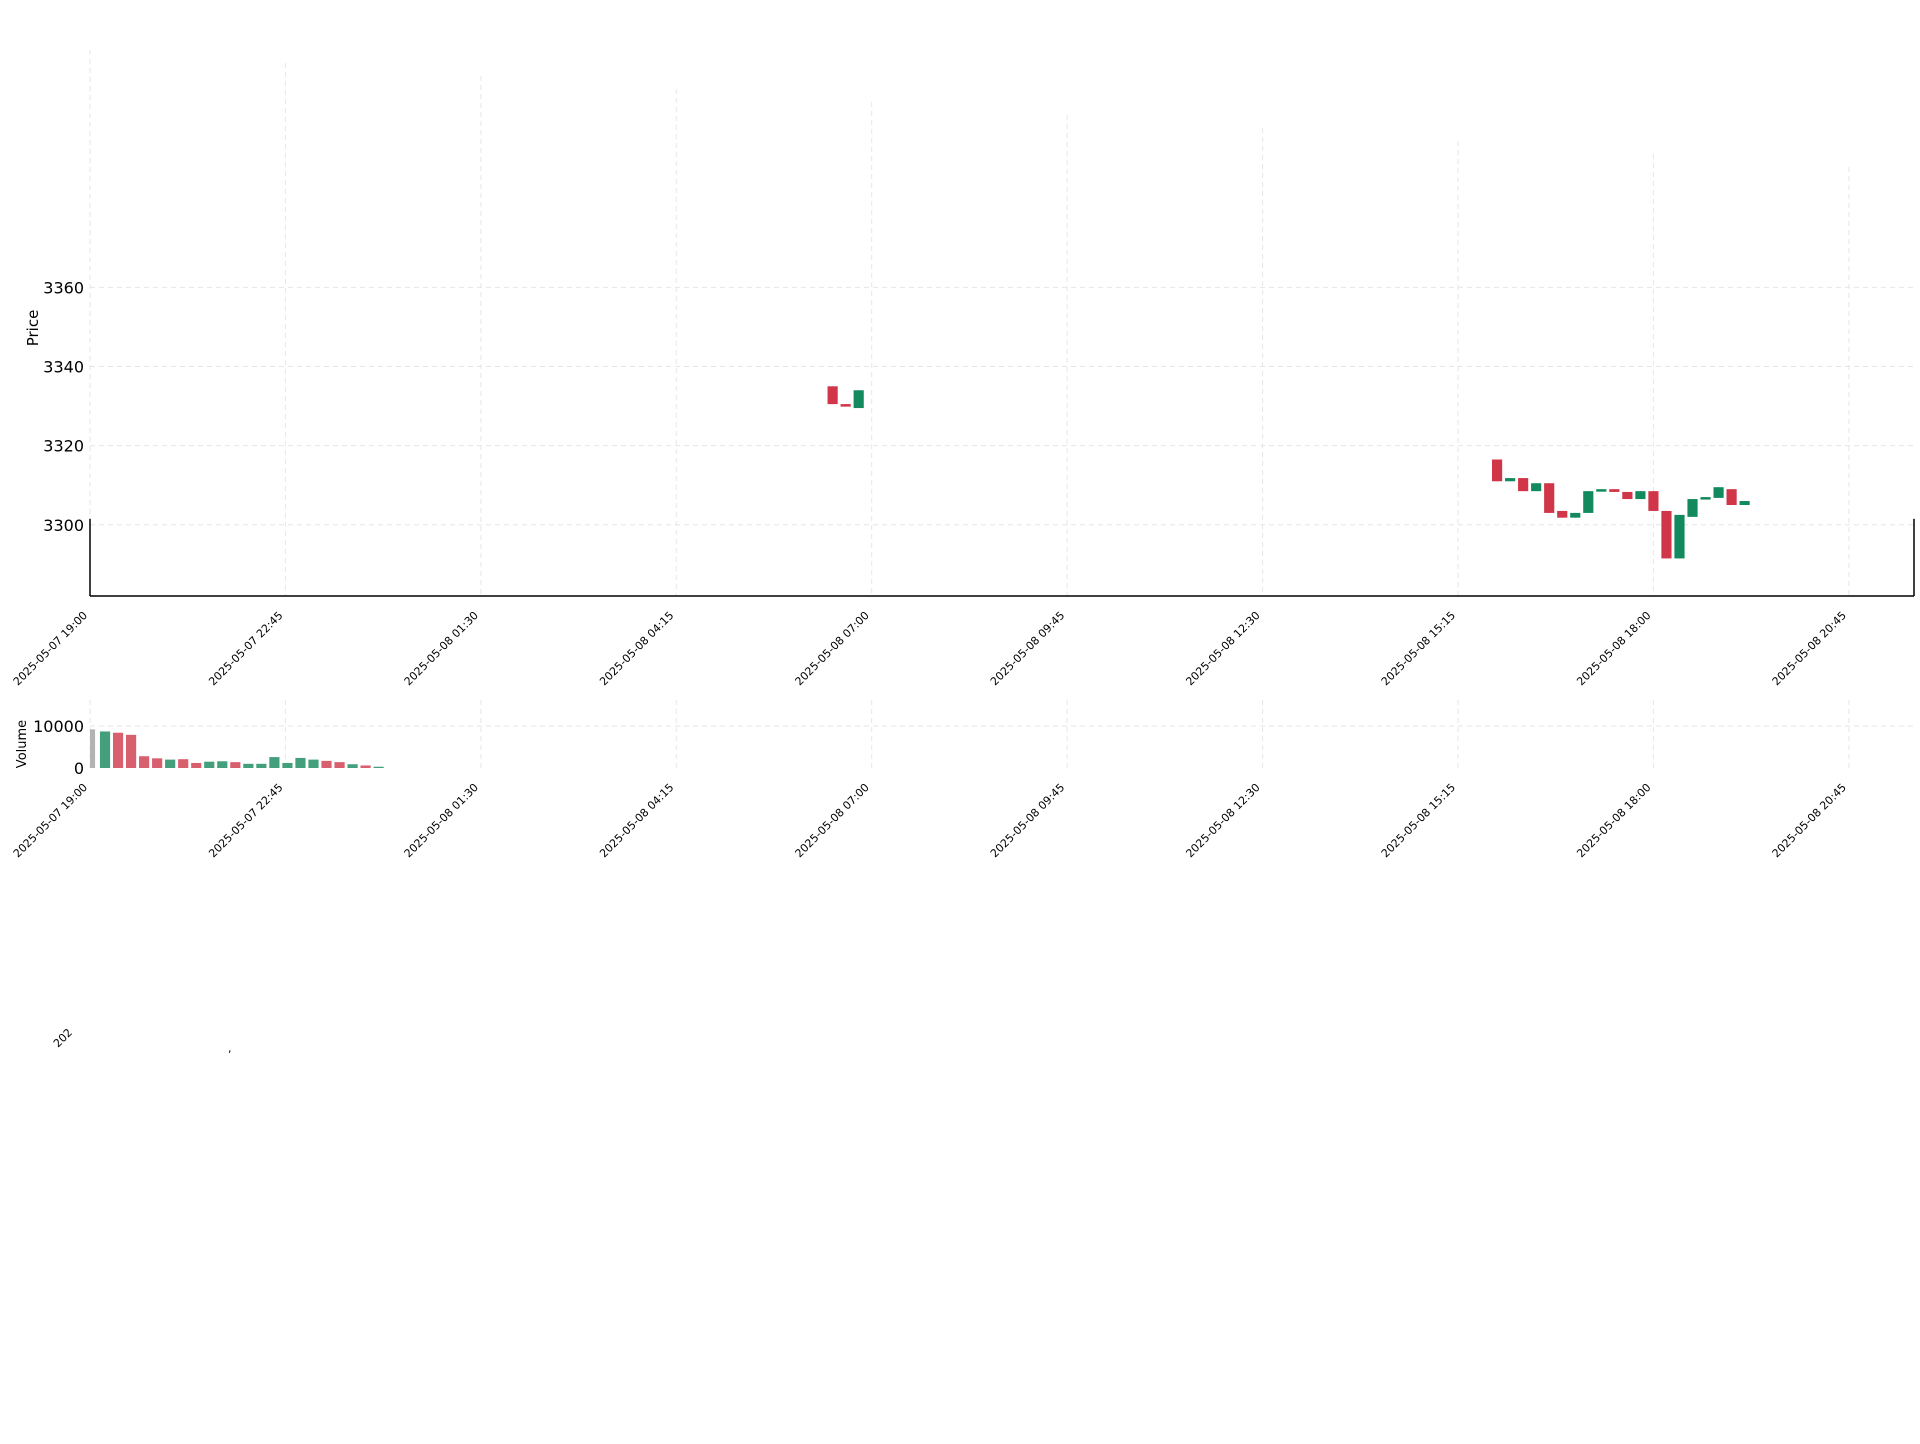 This screenshot has height=1444, width=1920. What do you see at coordinates (63, 525) in the screenshot?
I see `price-ytick-label: 3300` at bounding box center [63, 525].